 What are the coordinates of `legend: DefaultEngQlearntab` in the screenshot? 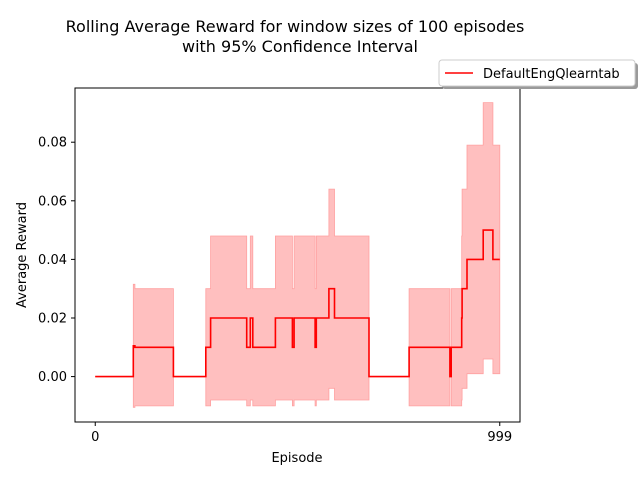 It's located at (538, 74).